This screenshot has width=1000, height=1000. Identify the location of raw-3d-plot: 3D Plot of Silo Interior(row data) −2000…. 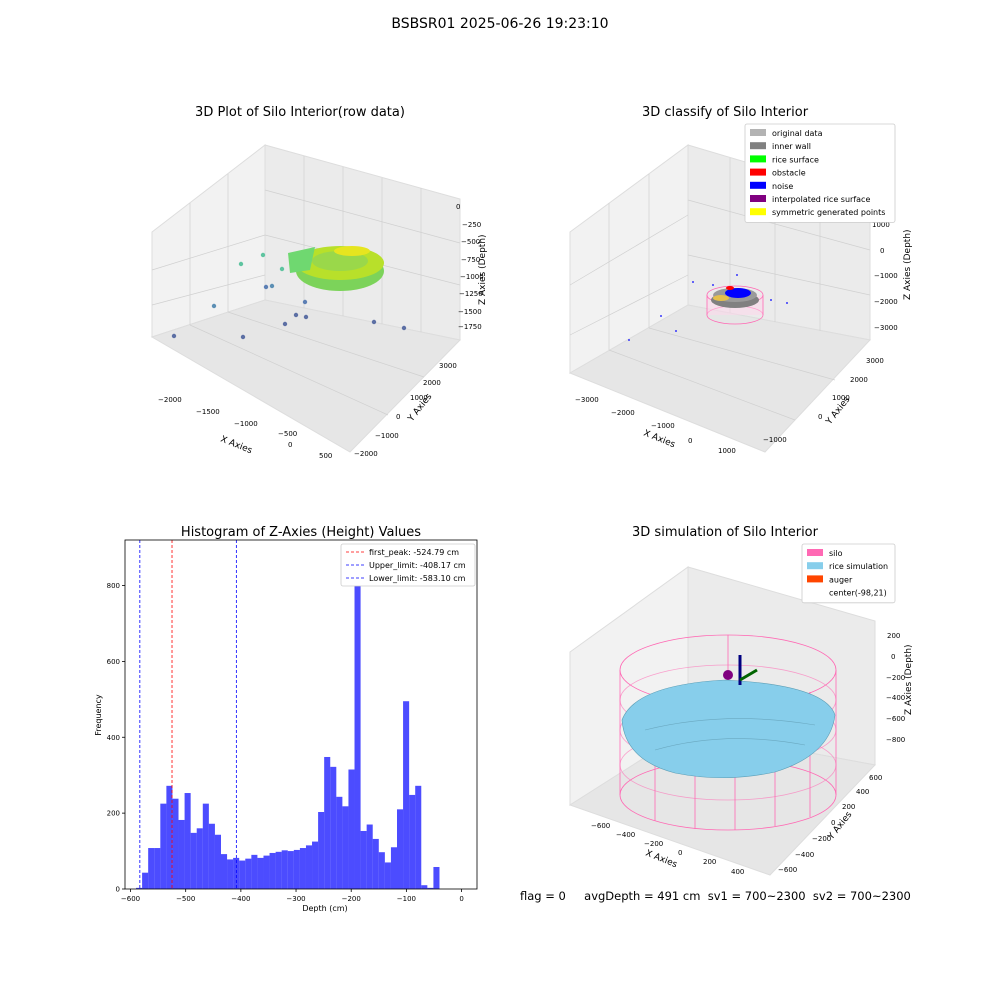
(319, 282).